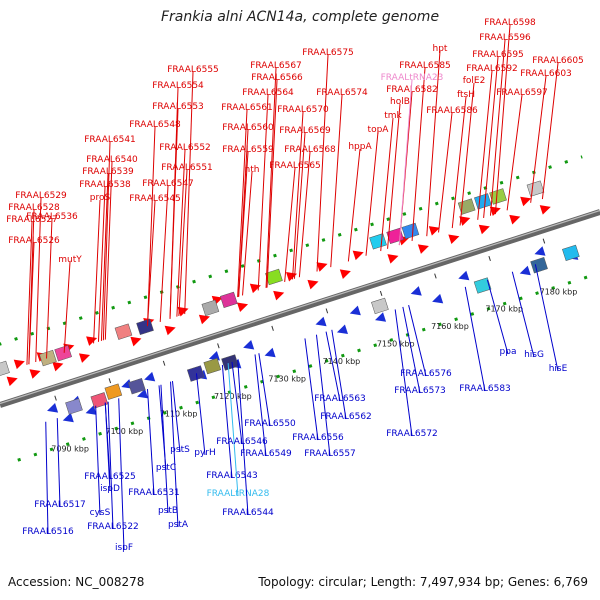 The height and width of the screenshot is (600, 600). I want to click on forward-gene-label: FRAAL6541, so click(110, 140).